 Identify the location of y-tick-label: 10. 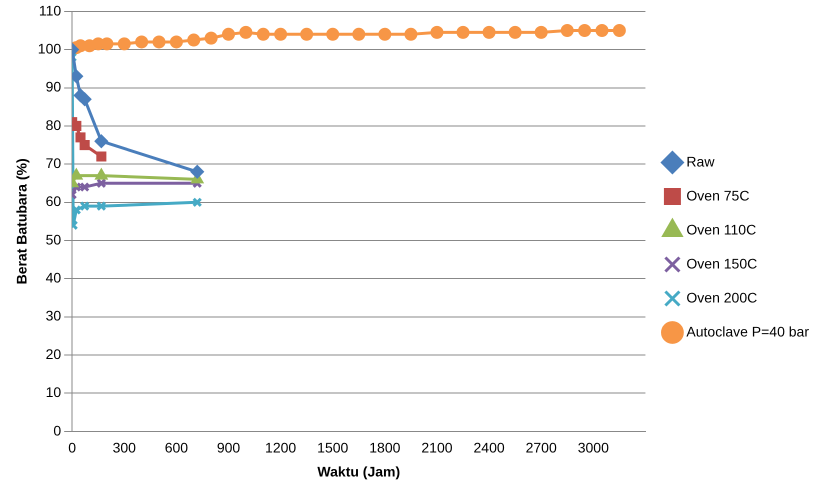
(54, 392).